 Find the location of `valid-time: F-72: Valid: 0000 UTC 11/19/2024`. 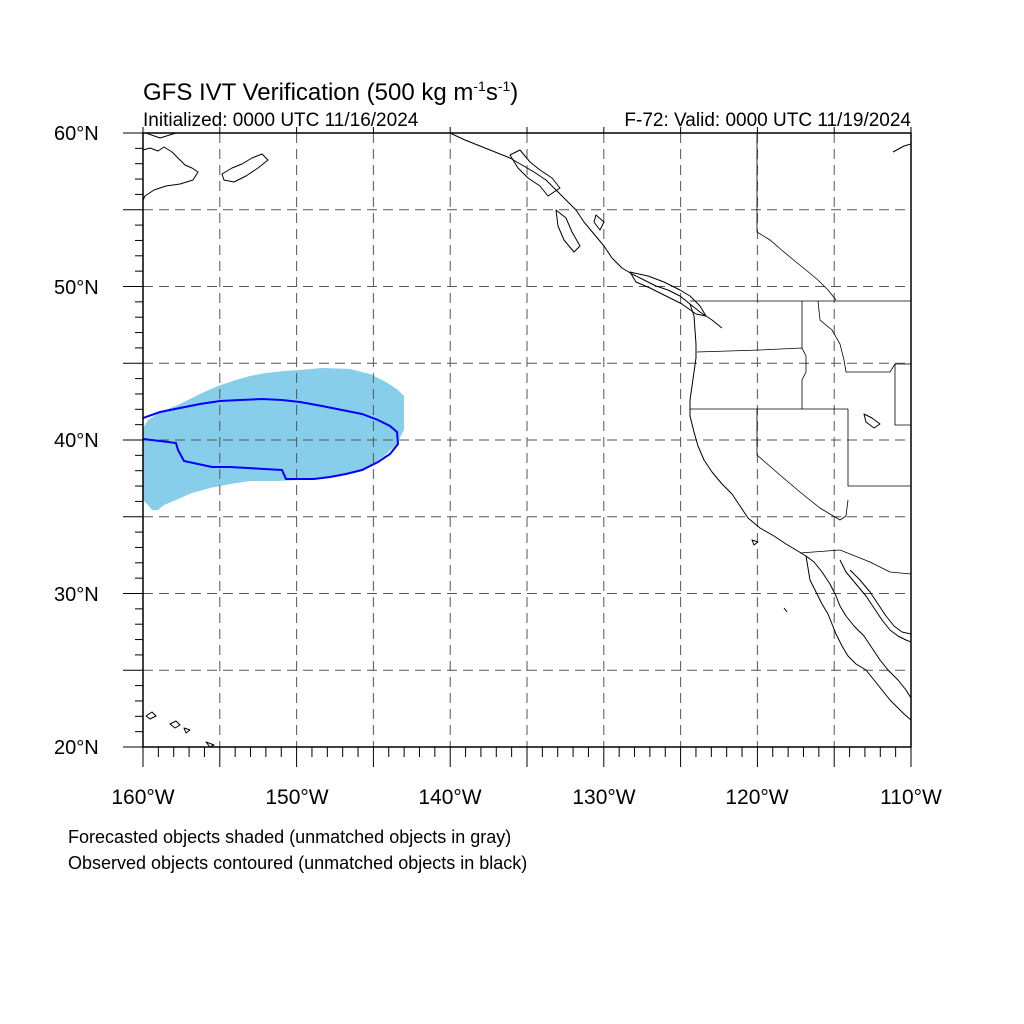

valid-time: F-72: Valid: 0000 UTC 11/19/2024 is located at coordinates (767, 120).